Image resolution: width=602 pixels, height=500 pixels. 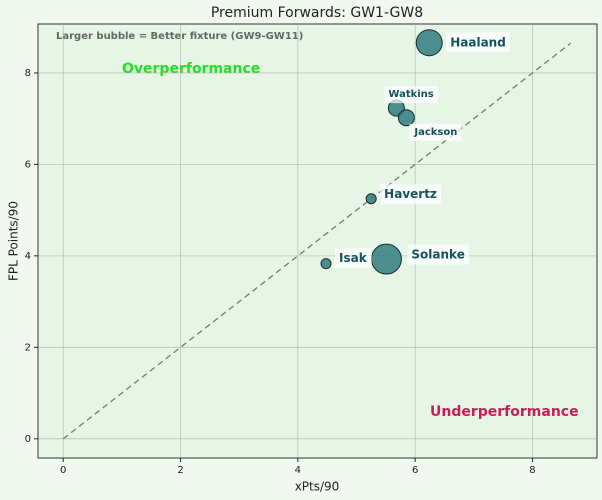 I want to click on bubble-label: Havertz, so click(x=410, y=194).